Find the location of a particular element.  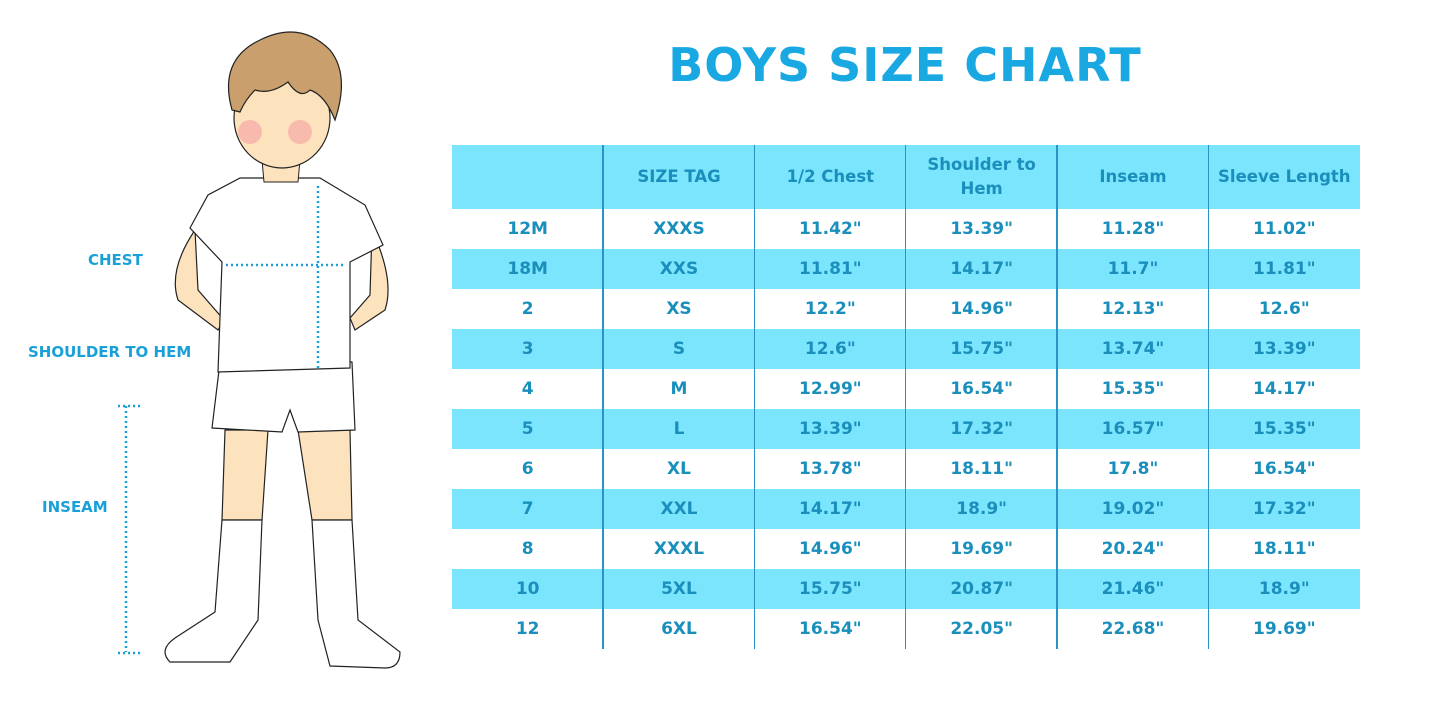

column-header: Shoulder to Hem is located at coordinates (981, 176).